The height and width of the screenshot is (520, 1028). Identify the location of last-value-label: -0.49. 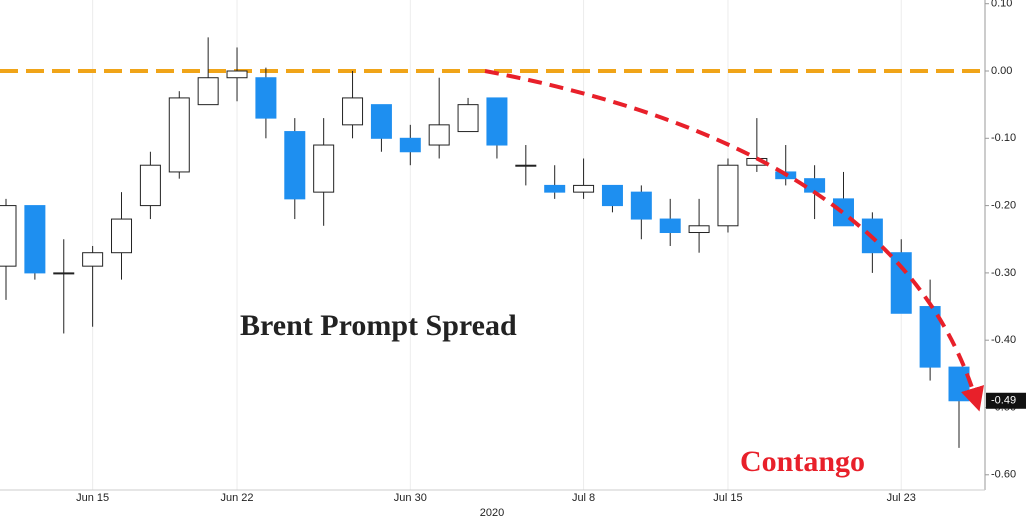
(1003, 401).